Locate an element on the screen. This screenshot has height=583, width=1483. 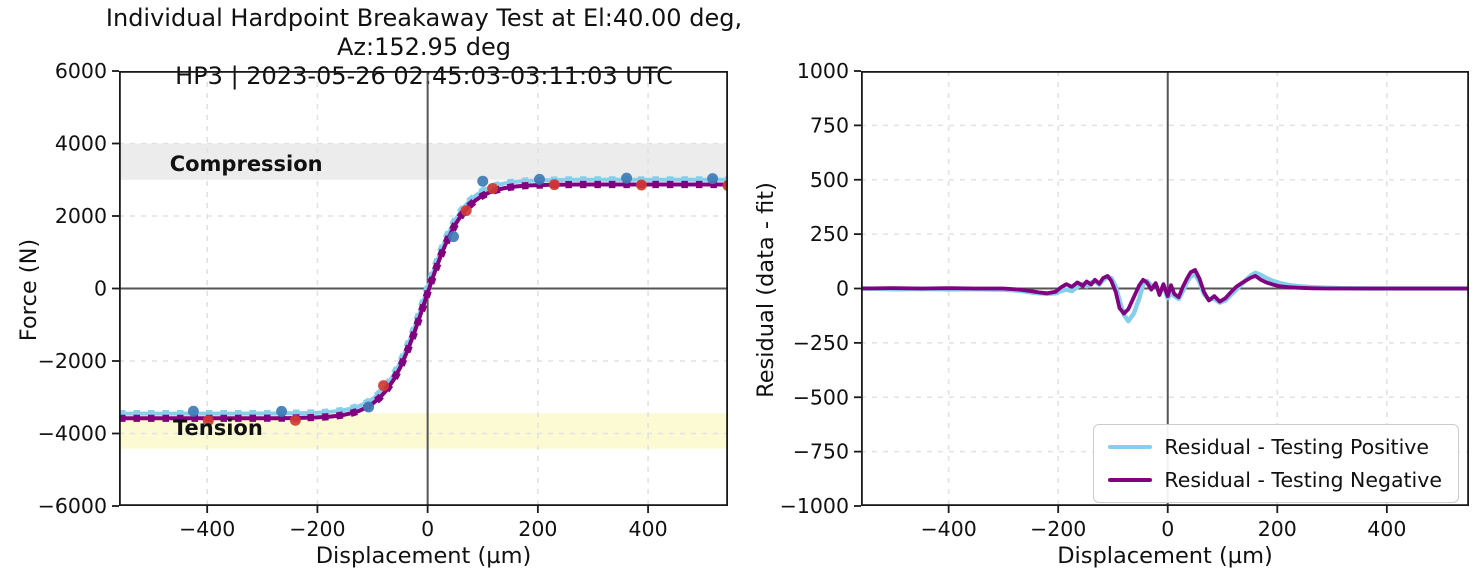
legend-swatch-positive-line is located at coordinates (1130, 447).